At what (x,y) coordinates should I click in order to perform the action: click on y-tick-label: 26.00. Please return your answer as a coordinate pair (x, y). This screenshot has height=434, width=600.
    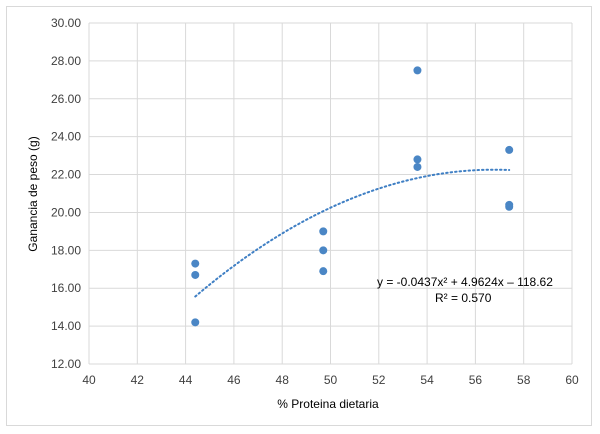
    Looking at the image, I should click on (66, 99).